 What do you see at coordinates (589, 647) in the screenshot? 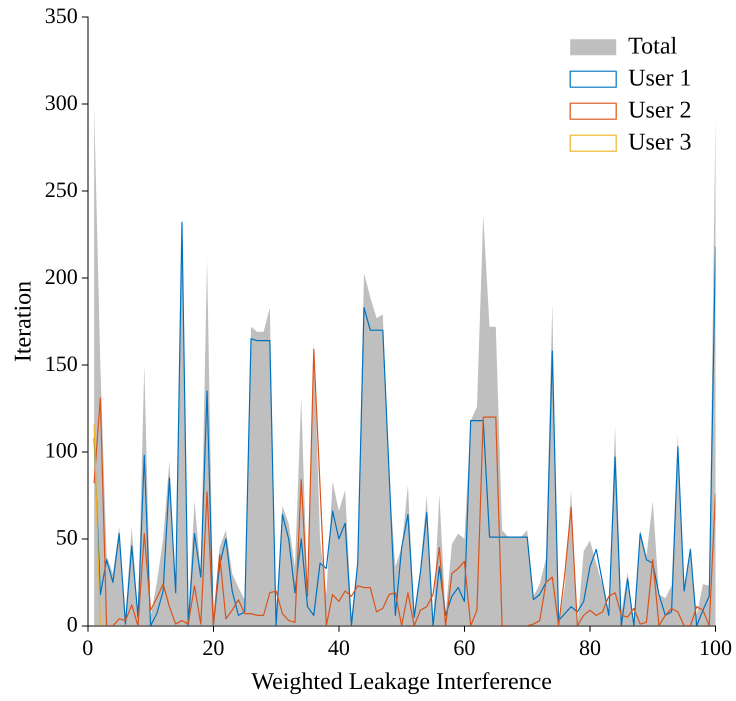
I see `x-tick-label: 80` at bounding box center [589, 647].